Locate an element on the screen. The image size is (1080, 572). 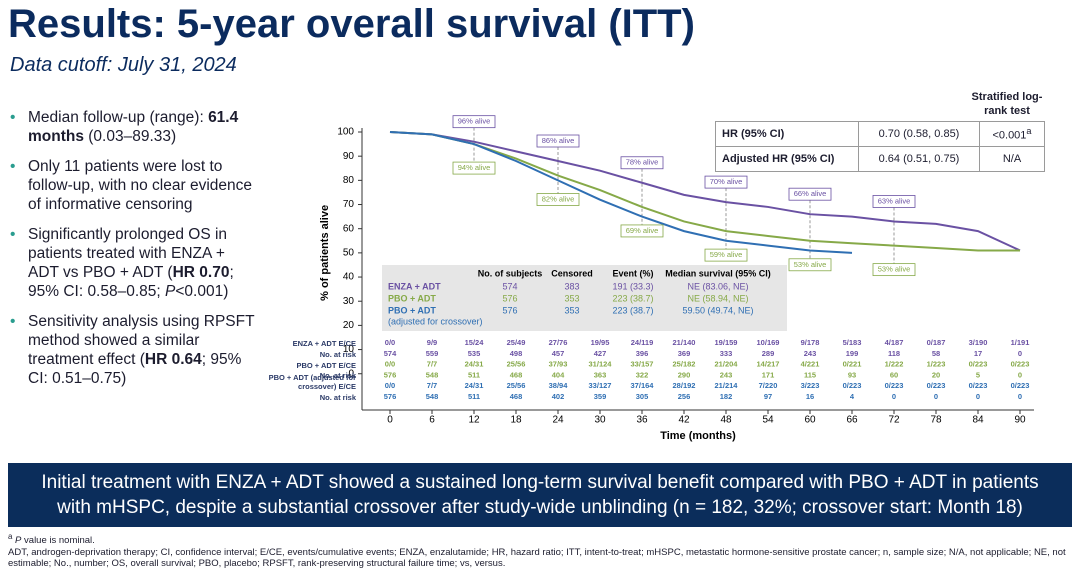
hr-cell: 0.64 (0.51, 0.75) is located at coordinates (919, 159).